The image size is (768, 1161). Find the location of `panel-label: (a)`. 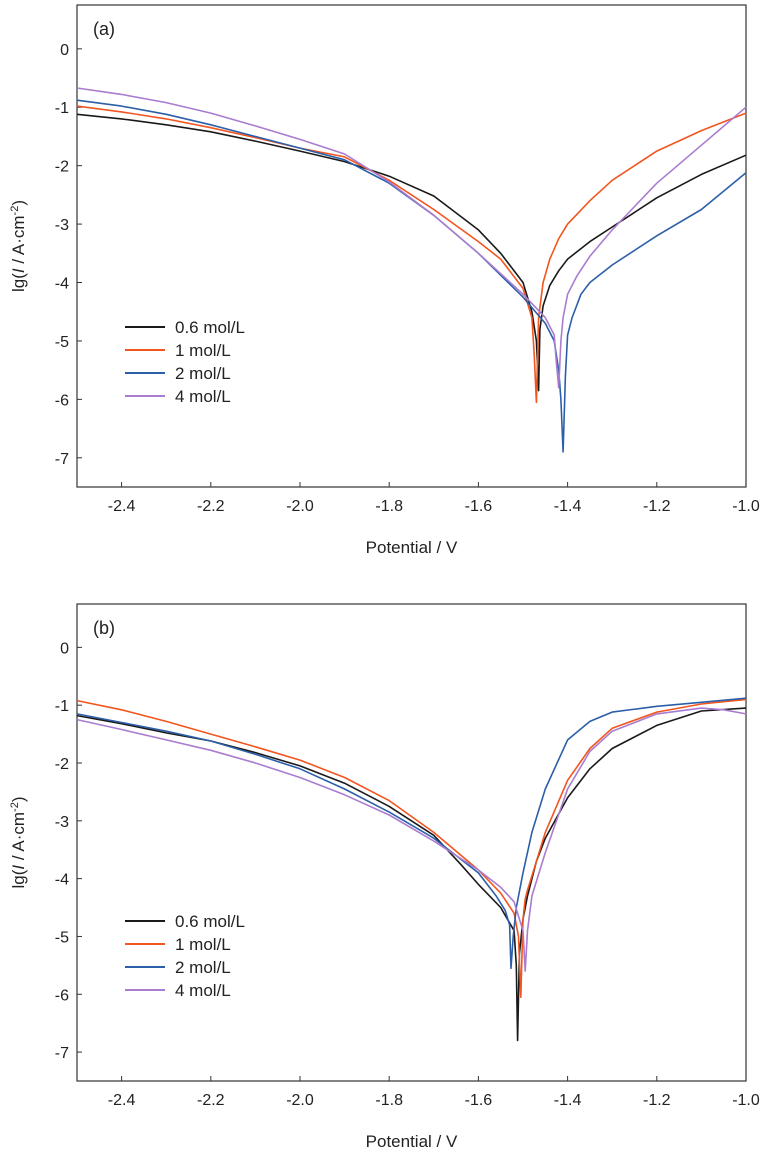

panel-label: (a) is located at coordinates (104, 29).